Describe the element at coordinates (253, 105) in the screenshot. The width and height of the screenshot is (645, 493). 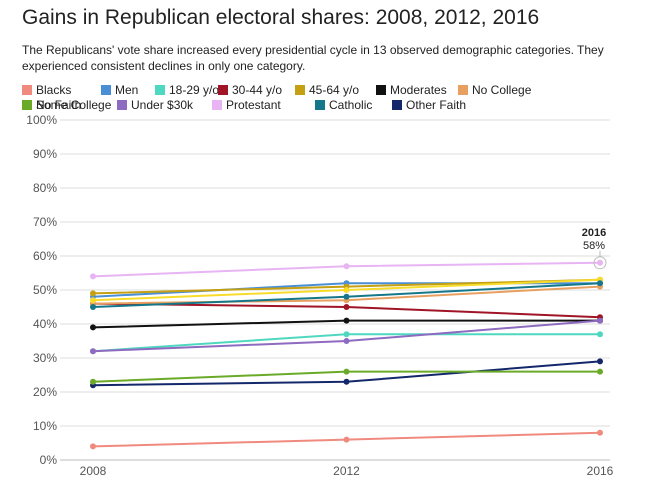
I see `legend-label: Protestant` at that location.